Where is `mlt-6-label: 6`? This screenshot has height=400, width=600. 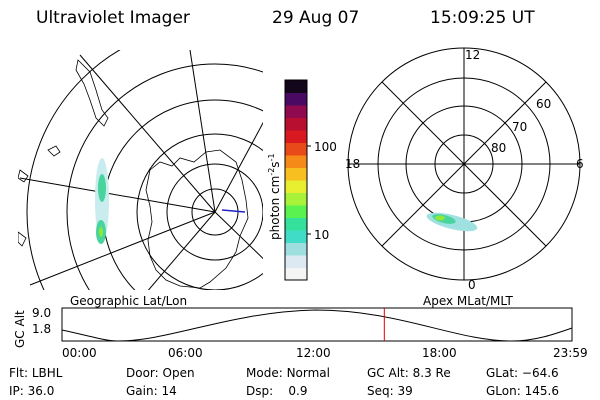
mlt-6-label: 6 is located at coordinates (580, 164).